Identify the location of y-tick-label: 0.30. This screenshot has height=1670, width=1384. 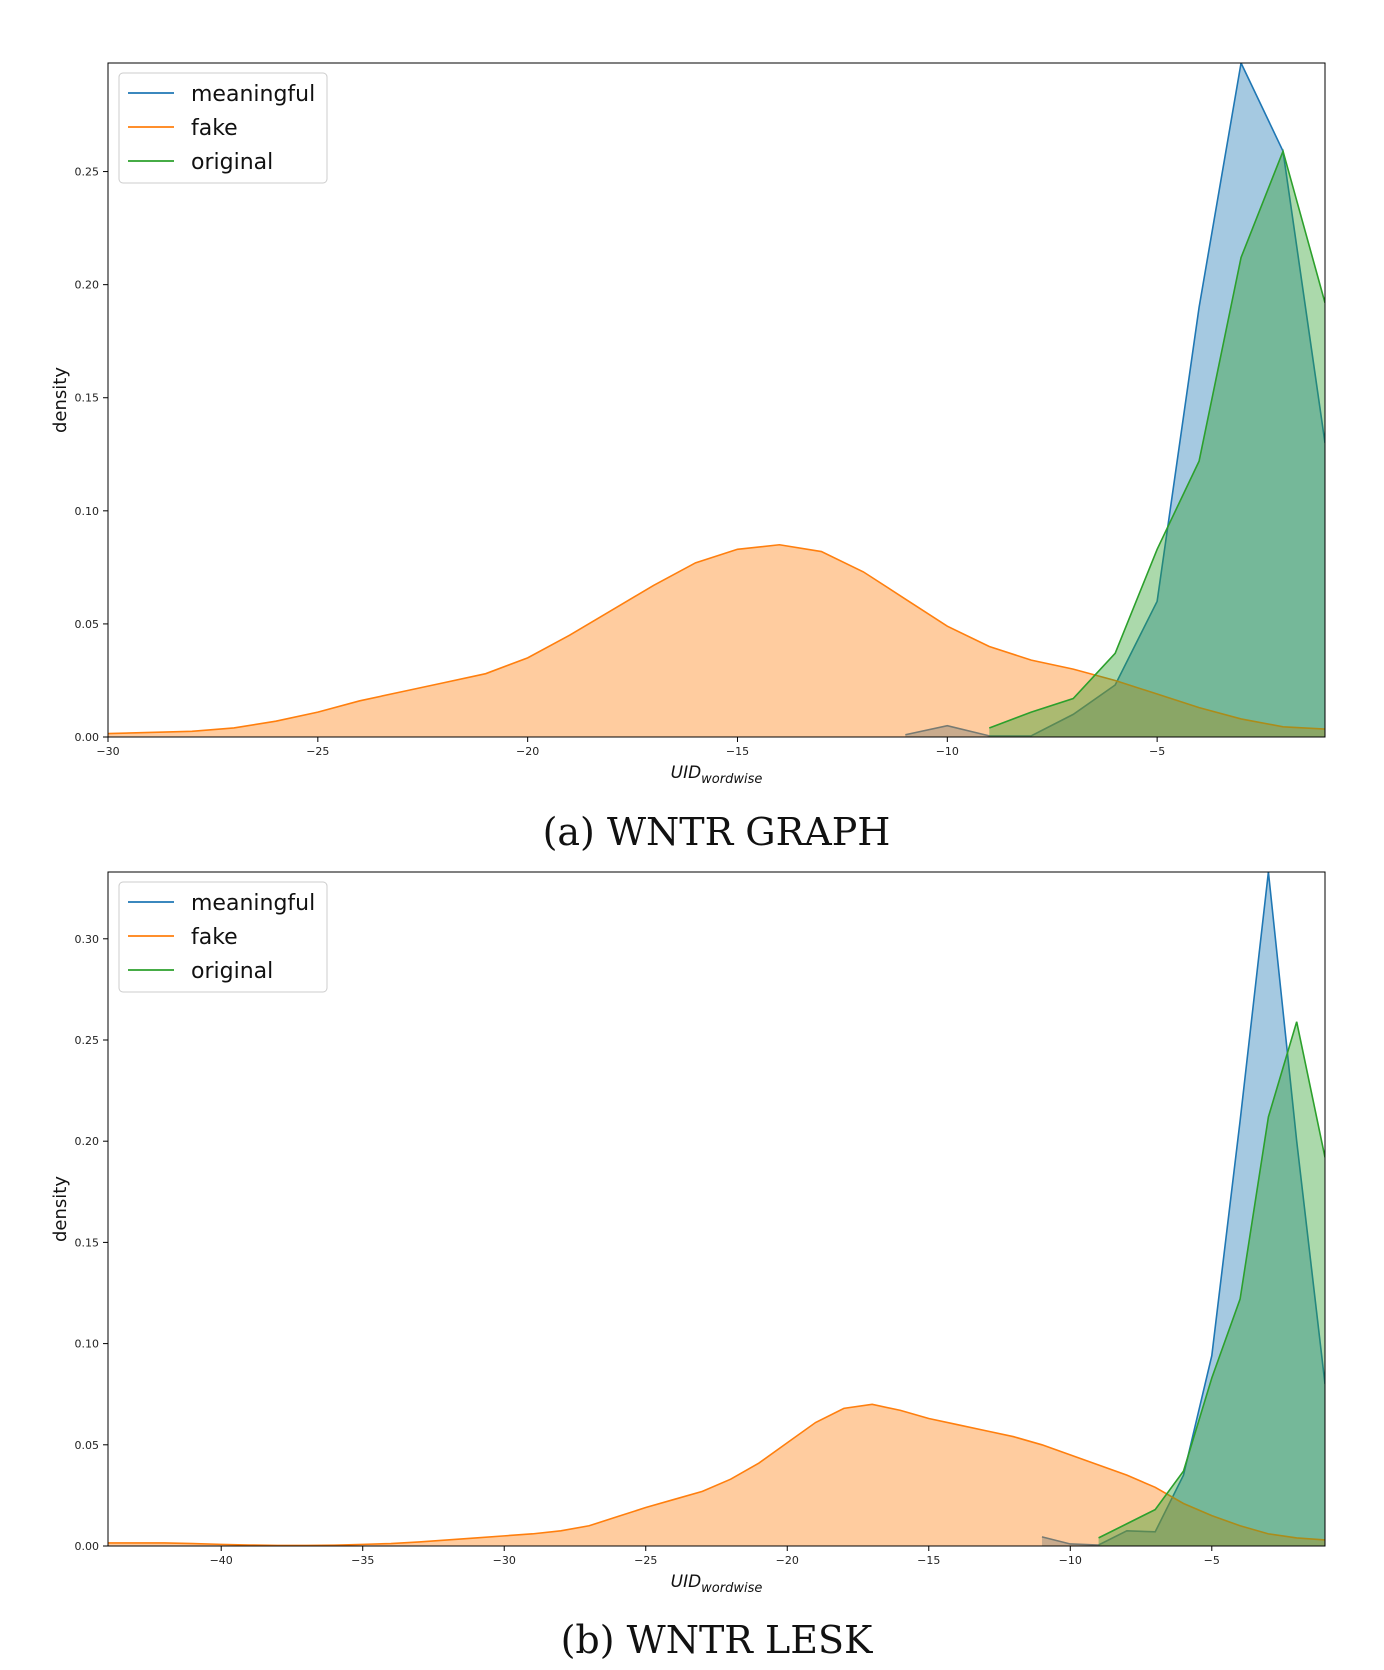
(87, 939).